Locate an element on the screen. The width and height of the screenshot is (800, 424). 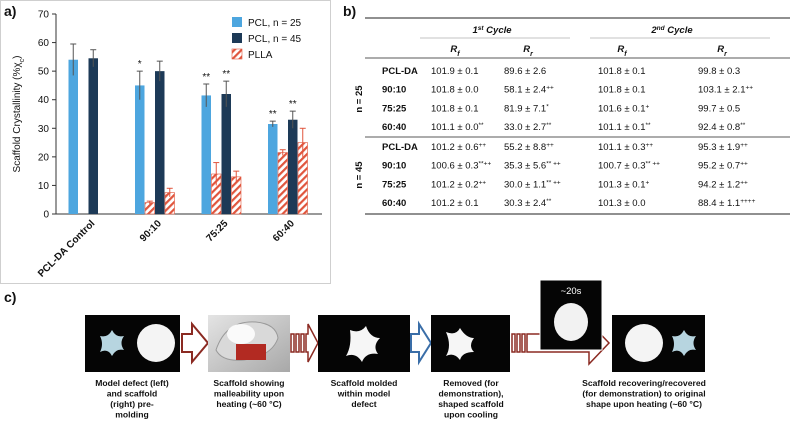
row-label: 75:25 is located at coordinates (394, 184).